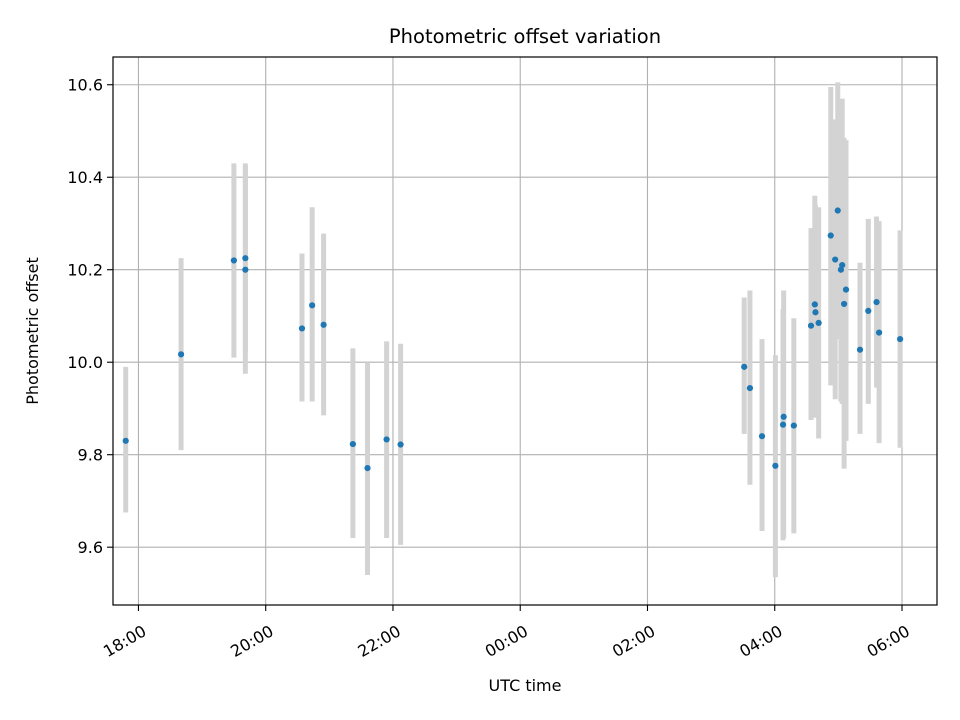 Image resolution: width=960 pixels, height=720 pixels. Describe the element at coordinates (525, 36) in the screenshot. I see `chart-title: Photometric offset variation` at that location.